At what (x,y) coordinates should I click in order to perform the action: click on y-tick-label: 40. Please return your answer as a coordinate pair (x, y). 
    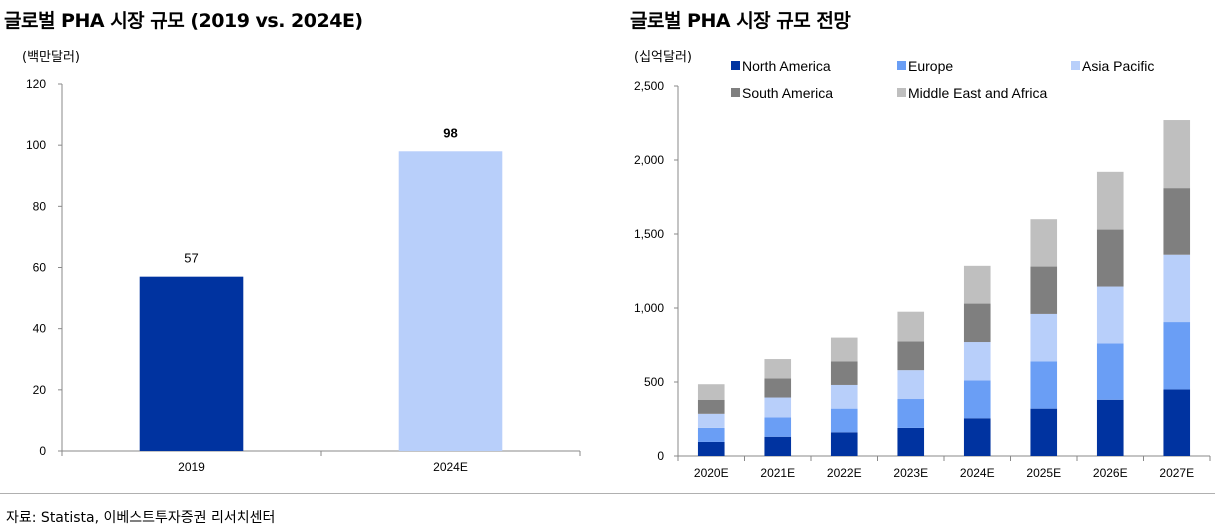
    Looking at the image, I should click on (40, 329).